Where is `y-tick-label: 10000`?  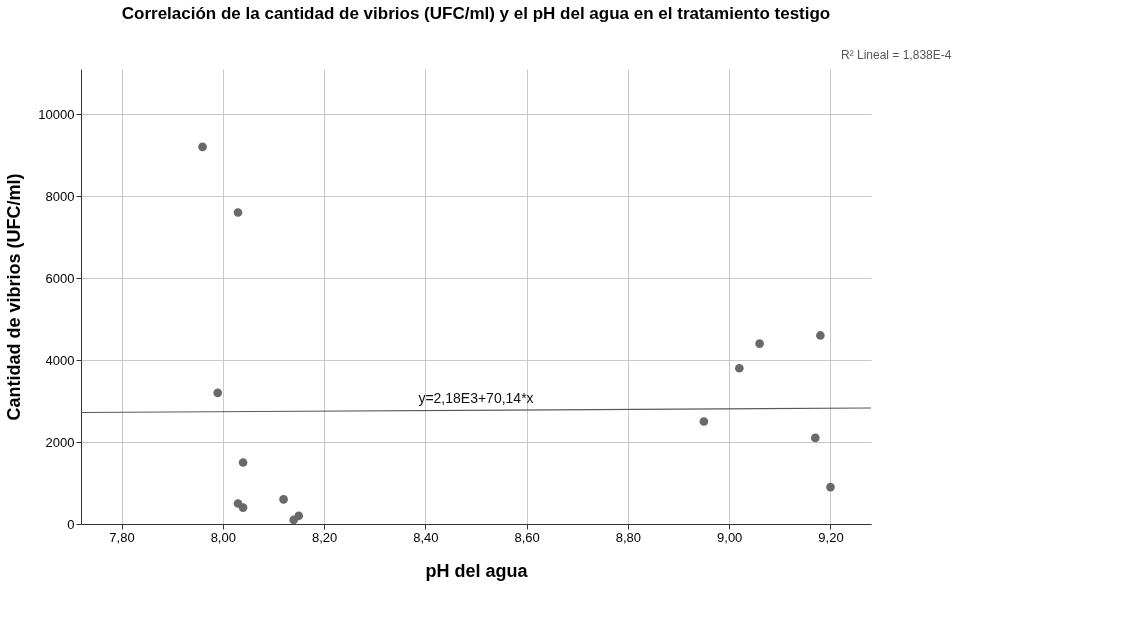 y-tick-label: 10000 is located at coordinates (56, 114).